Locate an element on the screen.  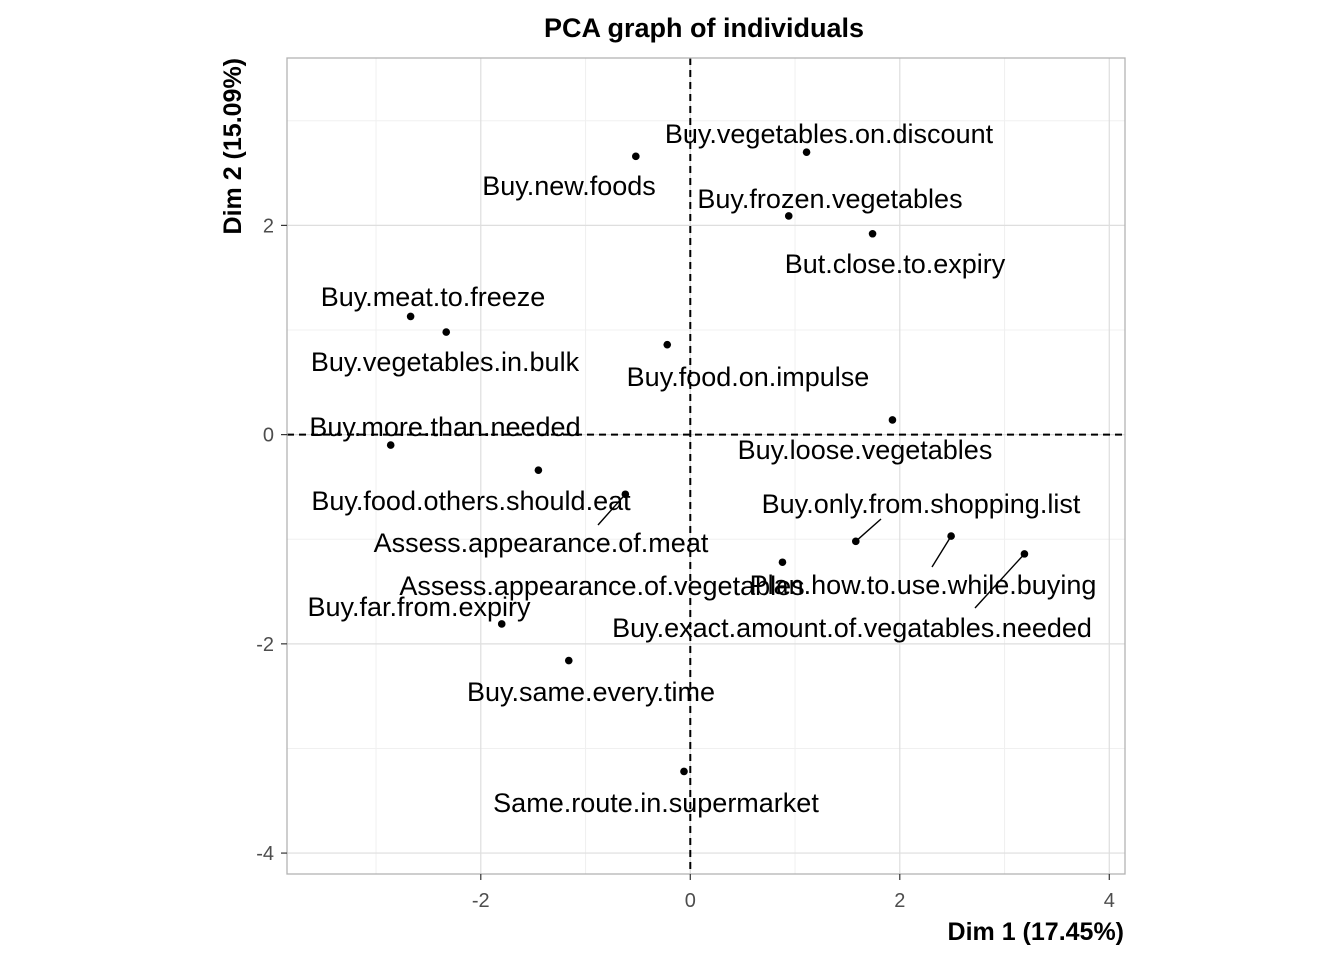
x-tick-label: -2 is located at coordinates (481, 901).